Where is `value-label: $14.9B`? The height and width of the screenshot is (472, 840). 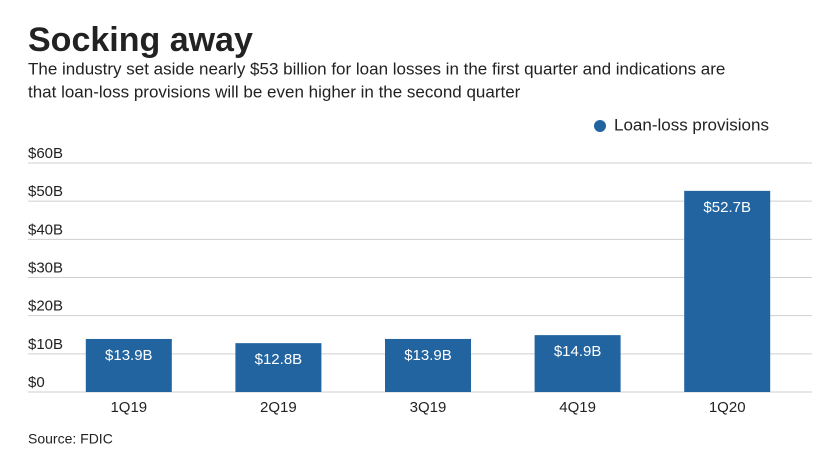
value-label: $14.9B is located at coordinates (578, 351).